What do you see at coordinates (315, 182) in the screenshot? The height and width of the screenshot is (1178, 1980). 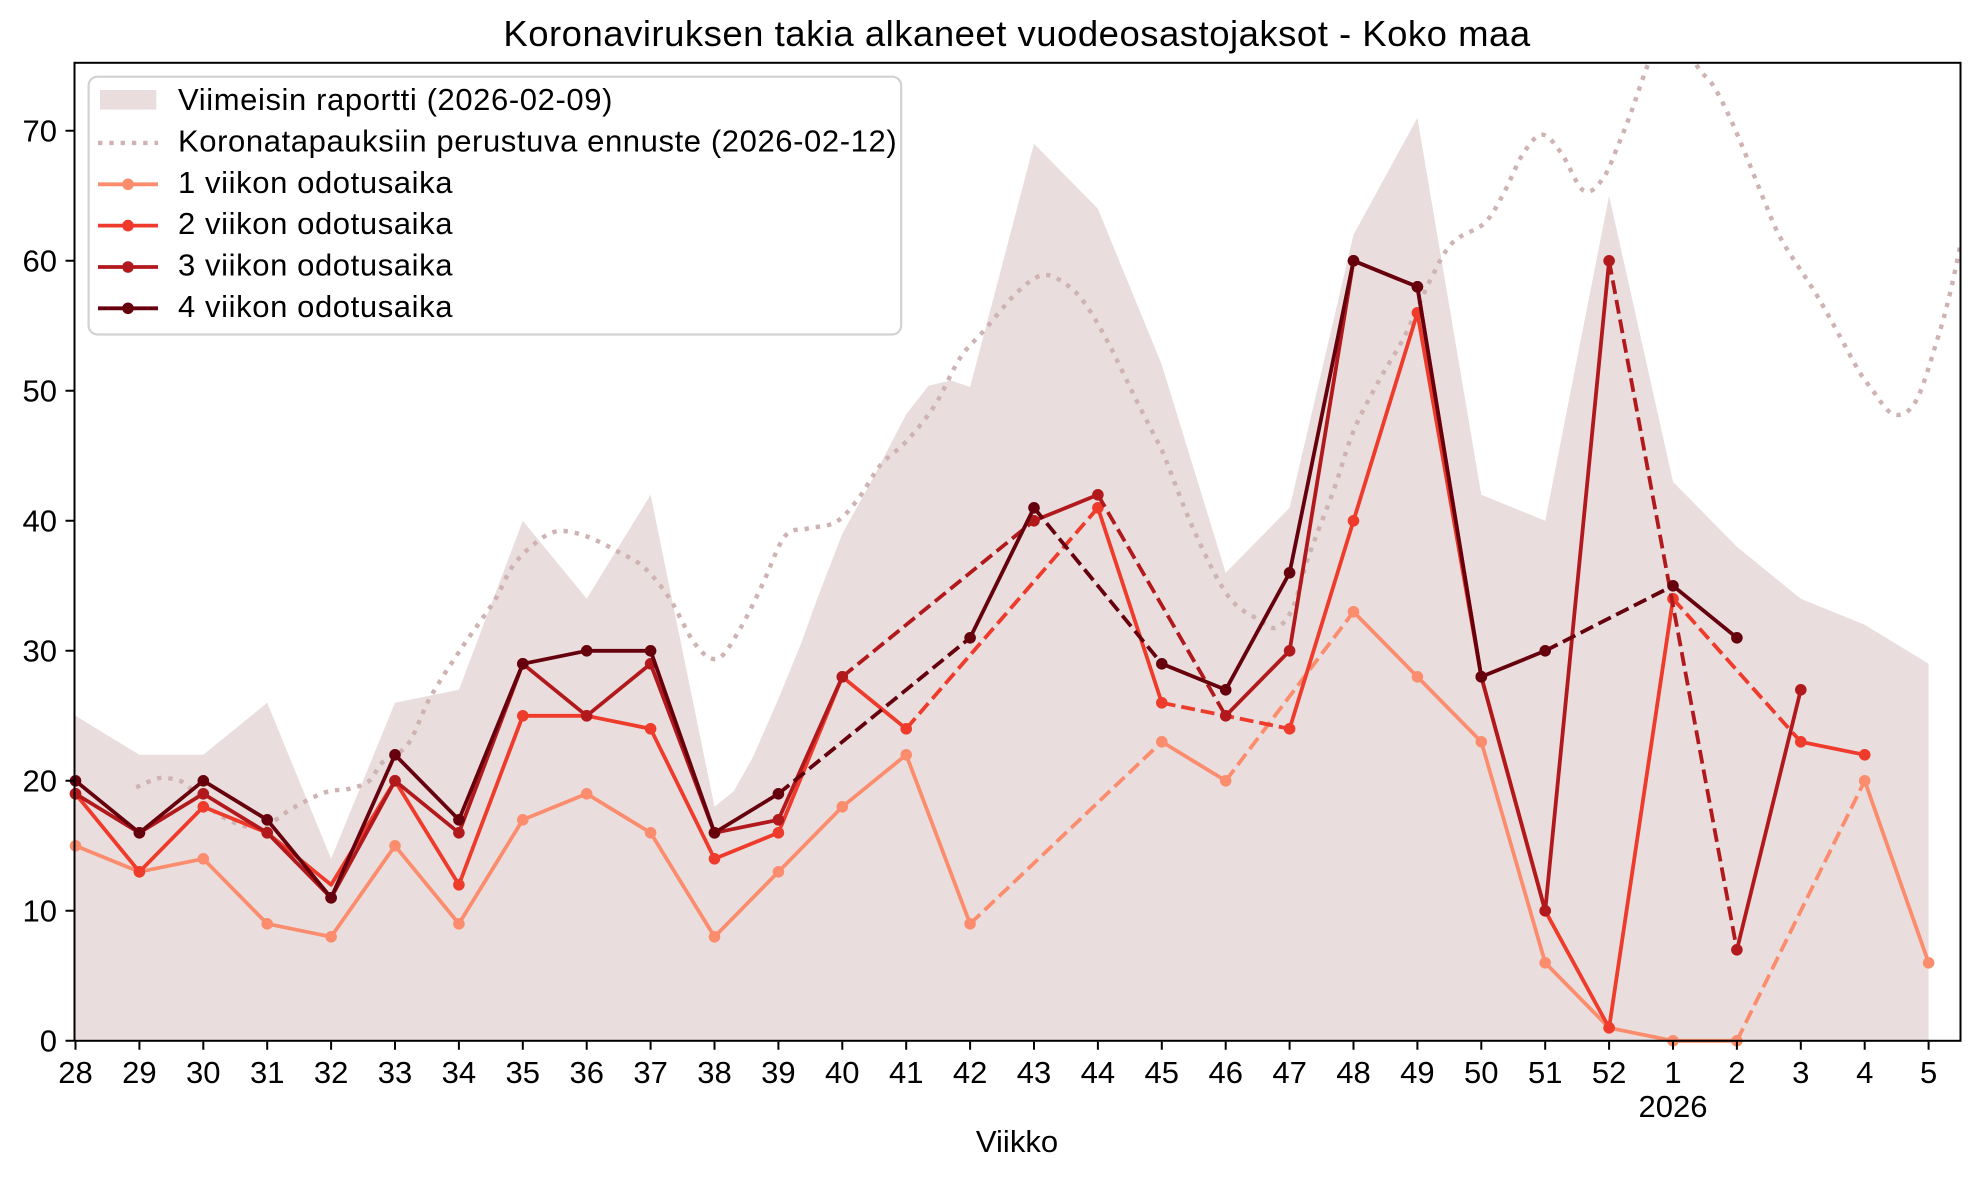 I see `svg-text: 1 viikon odotusaika` at bounding box center [315, 182].